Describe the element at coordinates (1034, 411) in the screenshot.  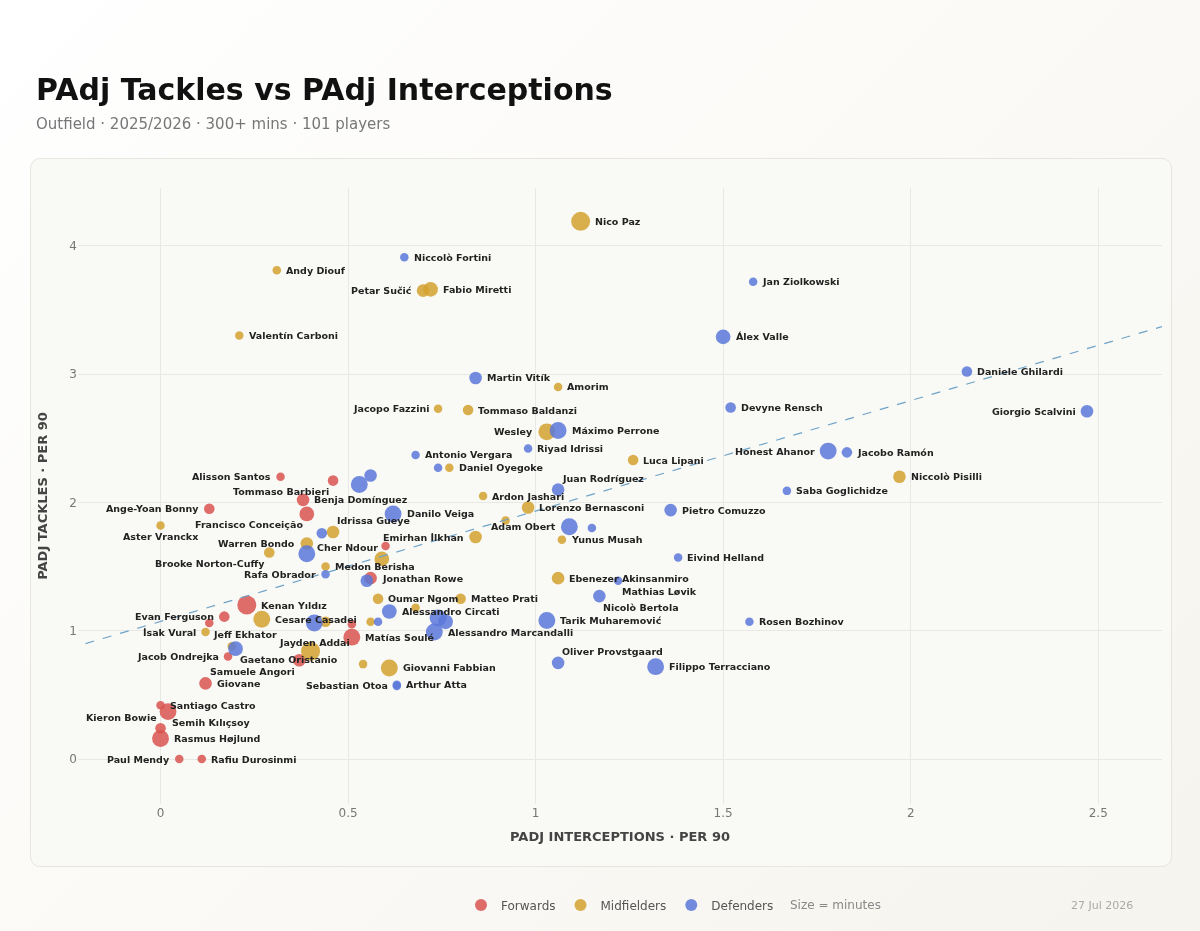
I see `annotation: Giorgio Scalvini` at that location.